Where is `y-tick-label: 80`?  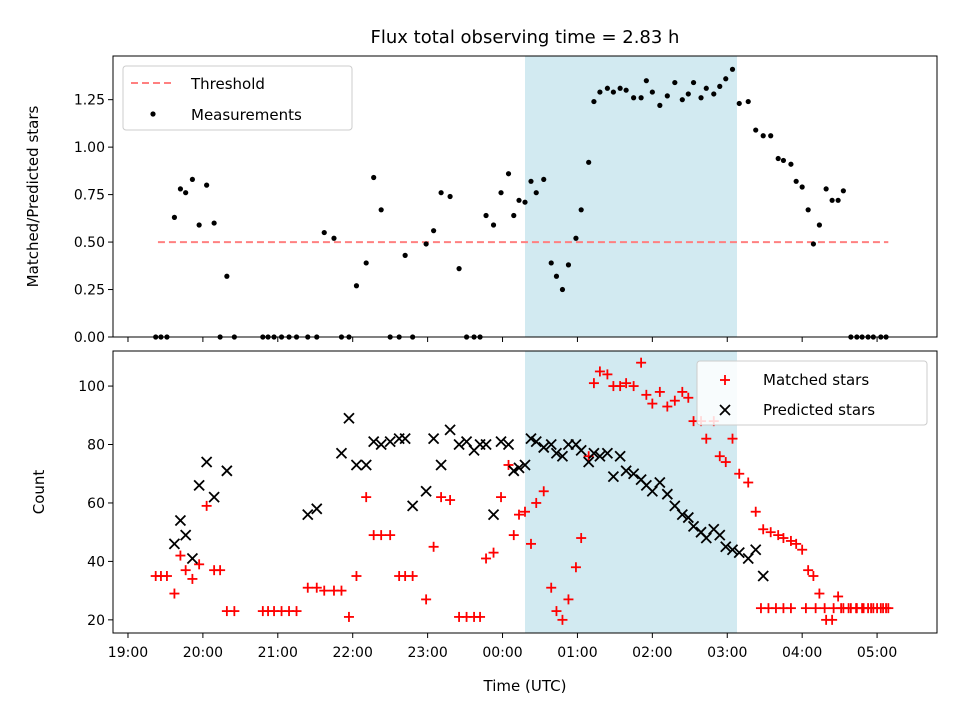 y-tick-label: 80 is located at coordinates (96, 446).